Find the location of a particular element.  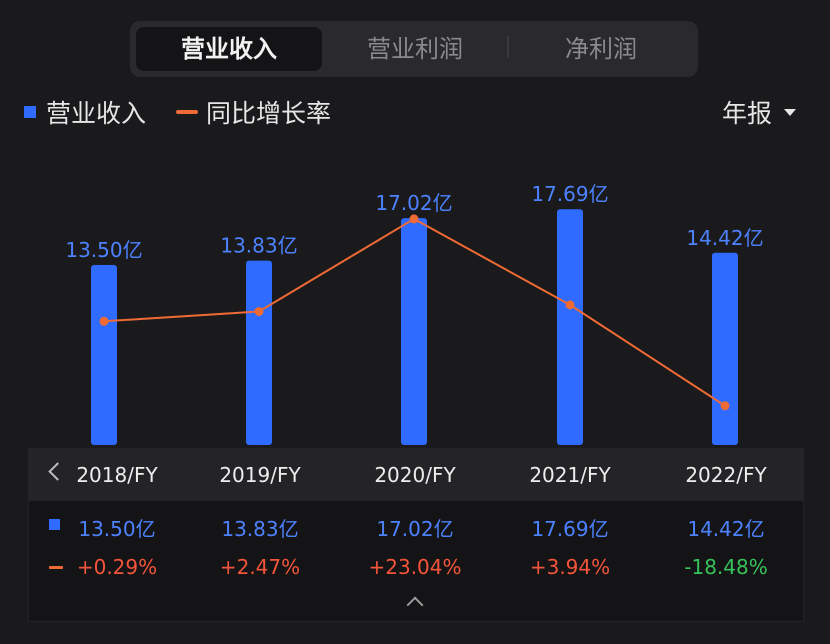

legend-bar-swatch is located at coordinates (30, 112).